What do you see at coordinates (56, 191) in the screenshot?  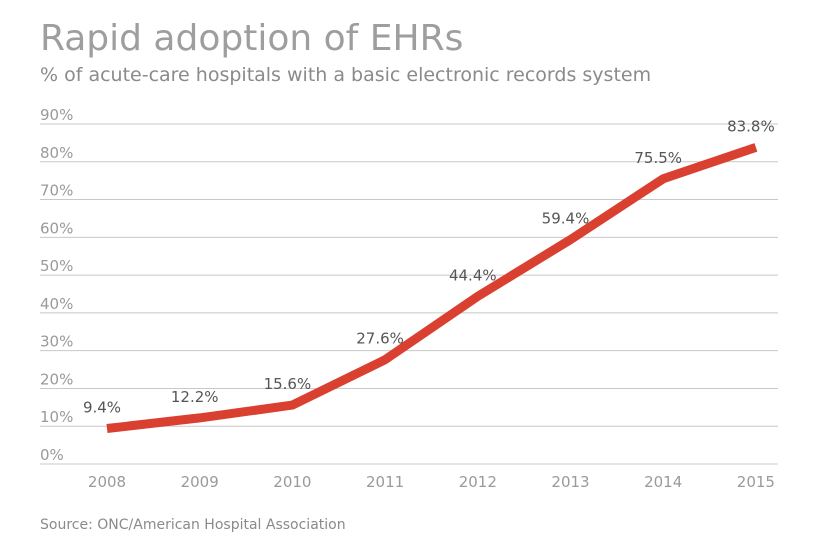 I see `y-tick-label: 70%` at bounding box center [56, 191].